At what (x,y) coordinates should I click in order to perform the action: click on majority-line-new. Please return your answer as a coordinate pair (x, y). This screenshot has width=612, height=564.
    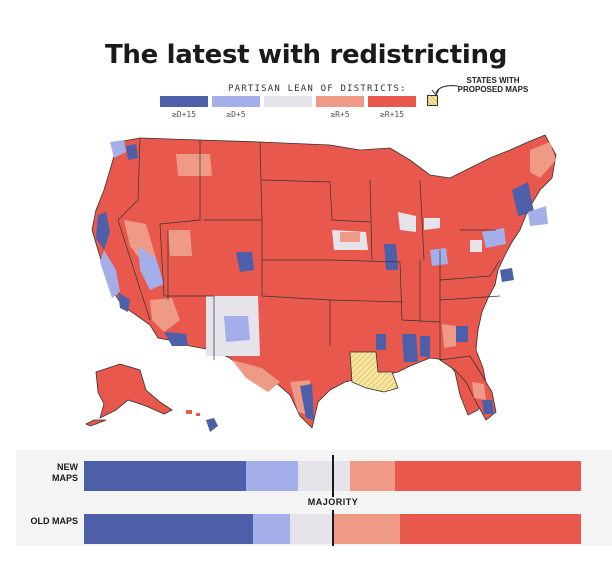
    Looking at the image, I should click on (333, 476).